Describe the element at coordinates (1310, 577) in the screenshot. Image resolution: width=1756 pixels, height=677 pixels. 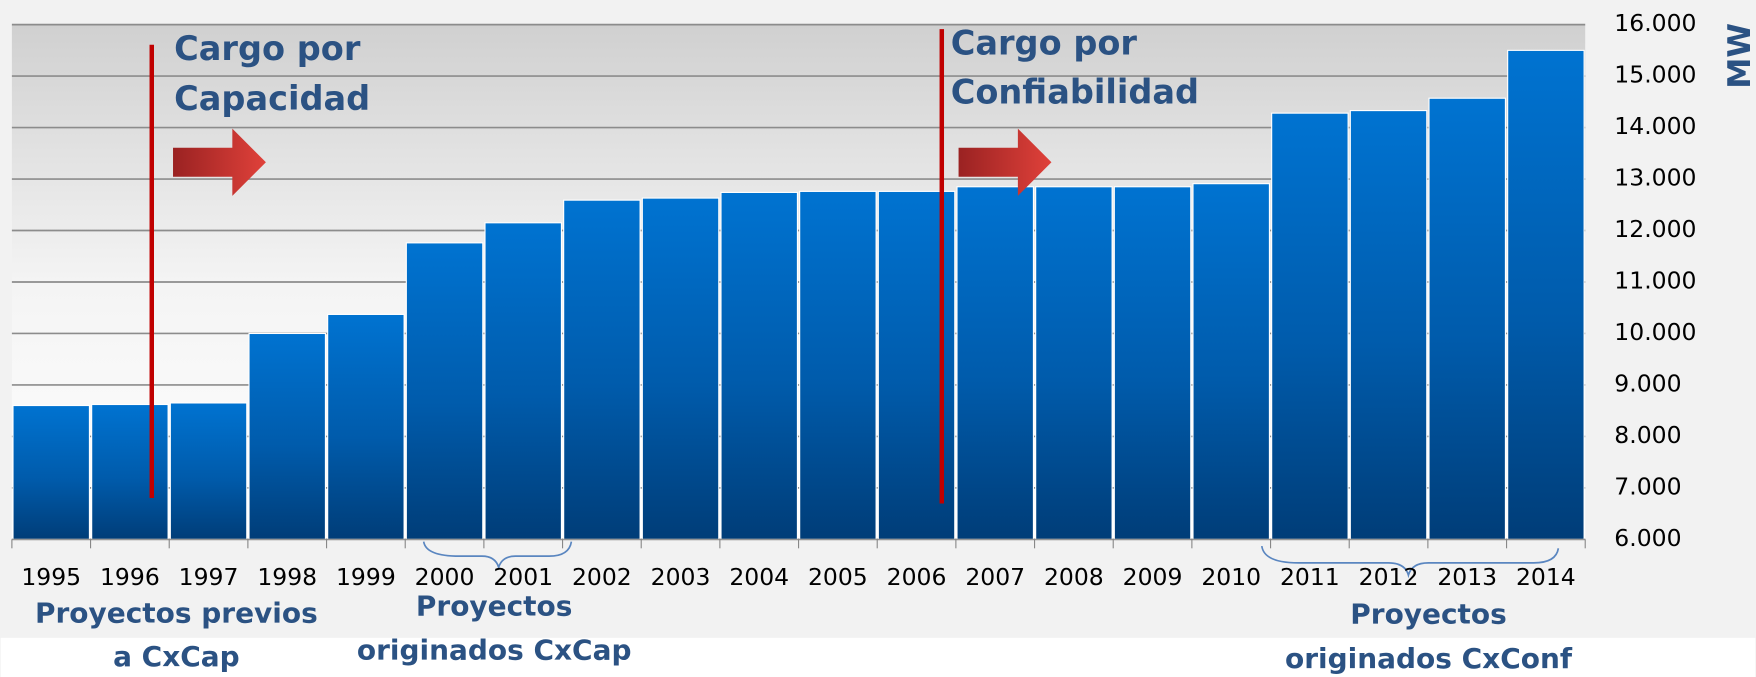
I see `x-tick-label: 2011` at that location.